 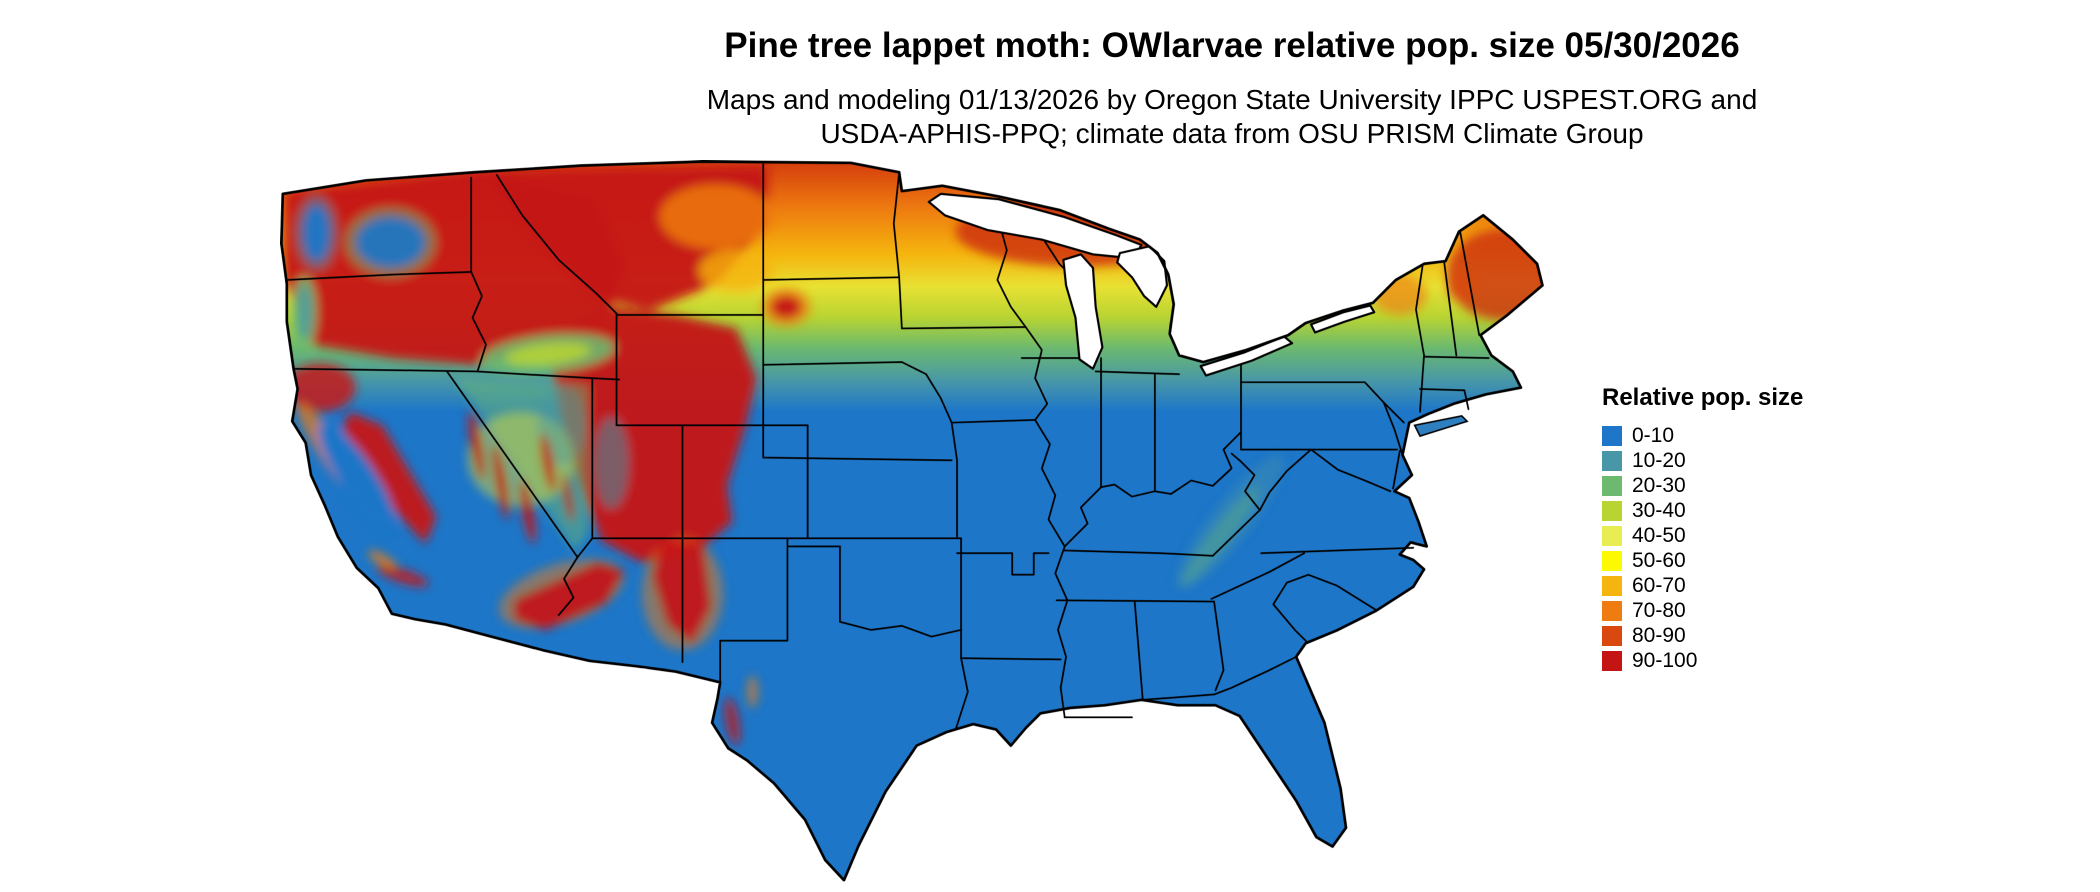 I want to click on legend-label: 70-80, so click(x=1659, y=610).